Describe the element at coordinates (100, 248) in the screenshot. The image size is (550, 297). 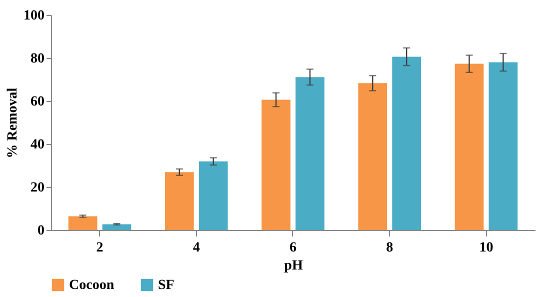
I see `x-tick-label: 2` at that location.